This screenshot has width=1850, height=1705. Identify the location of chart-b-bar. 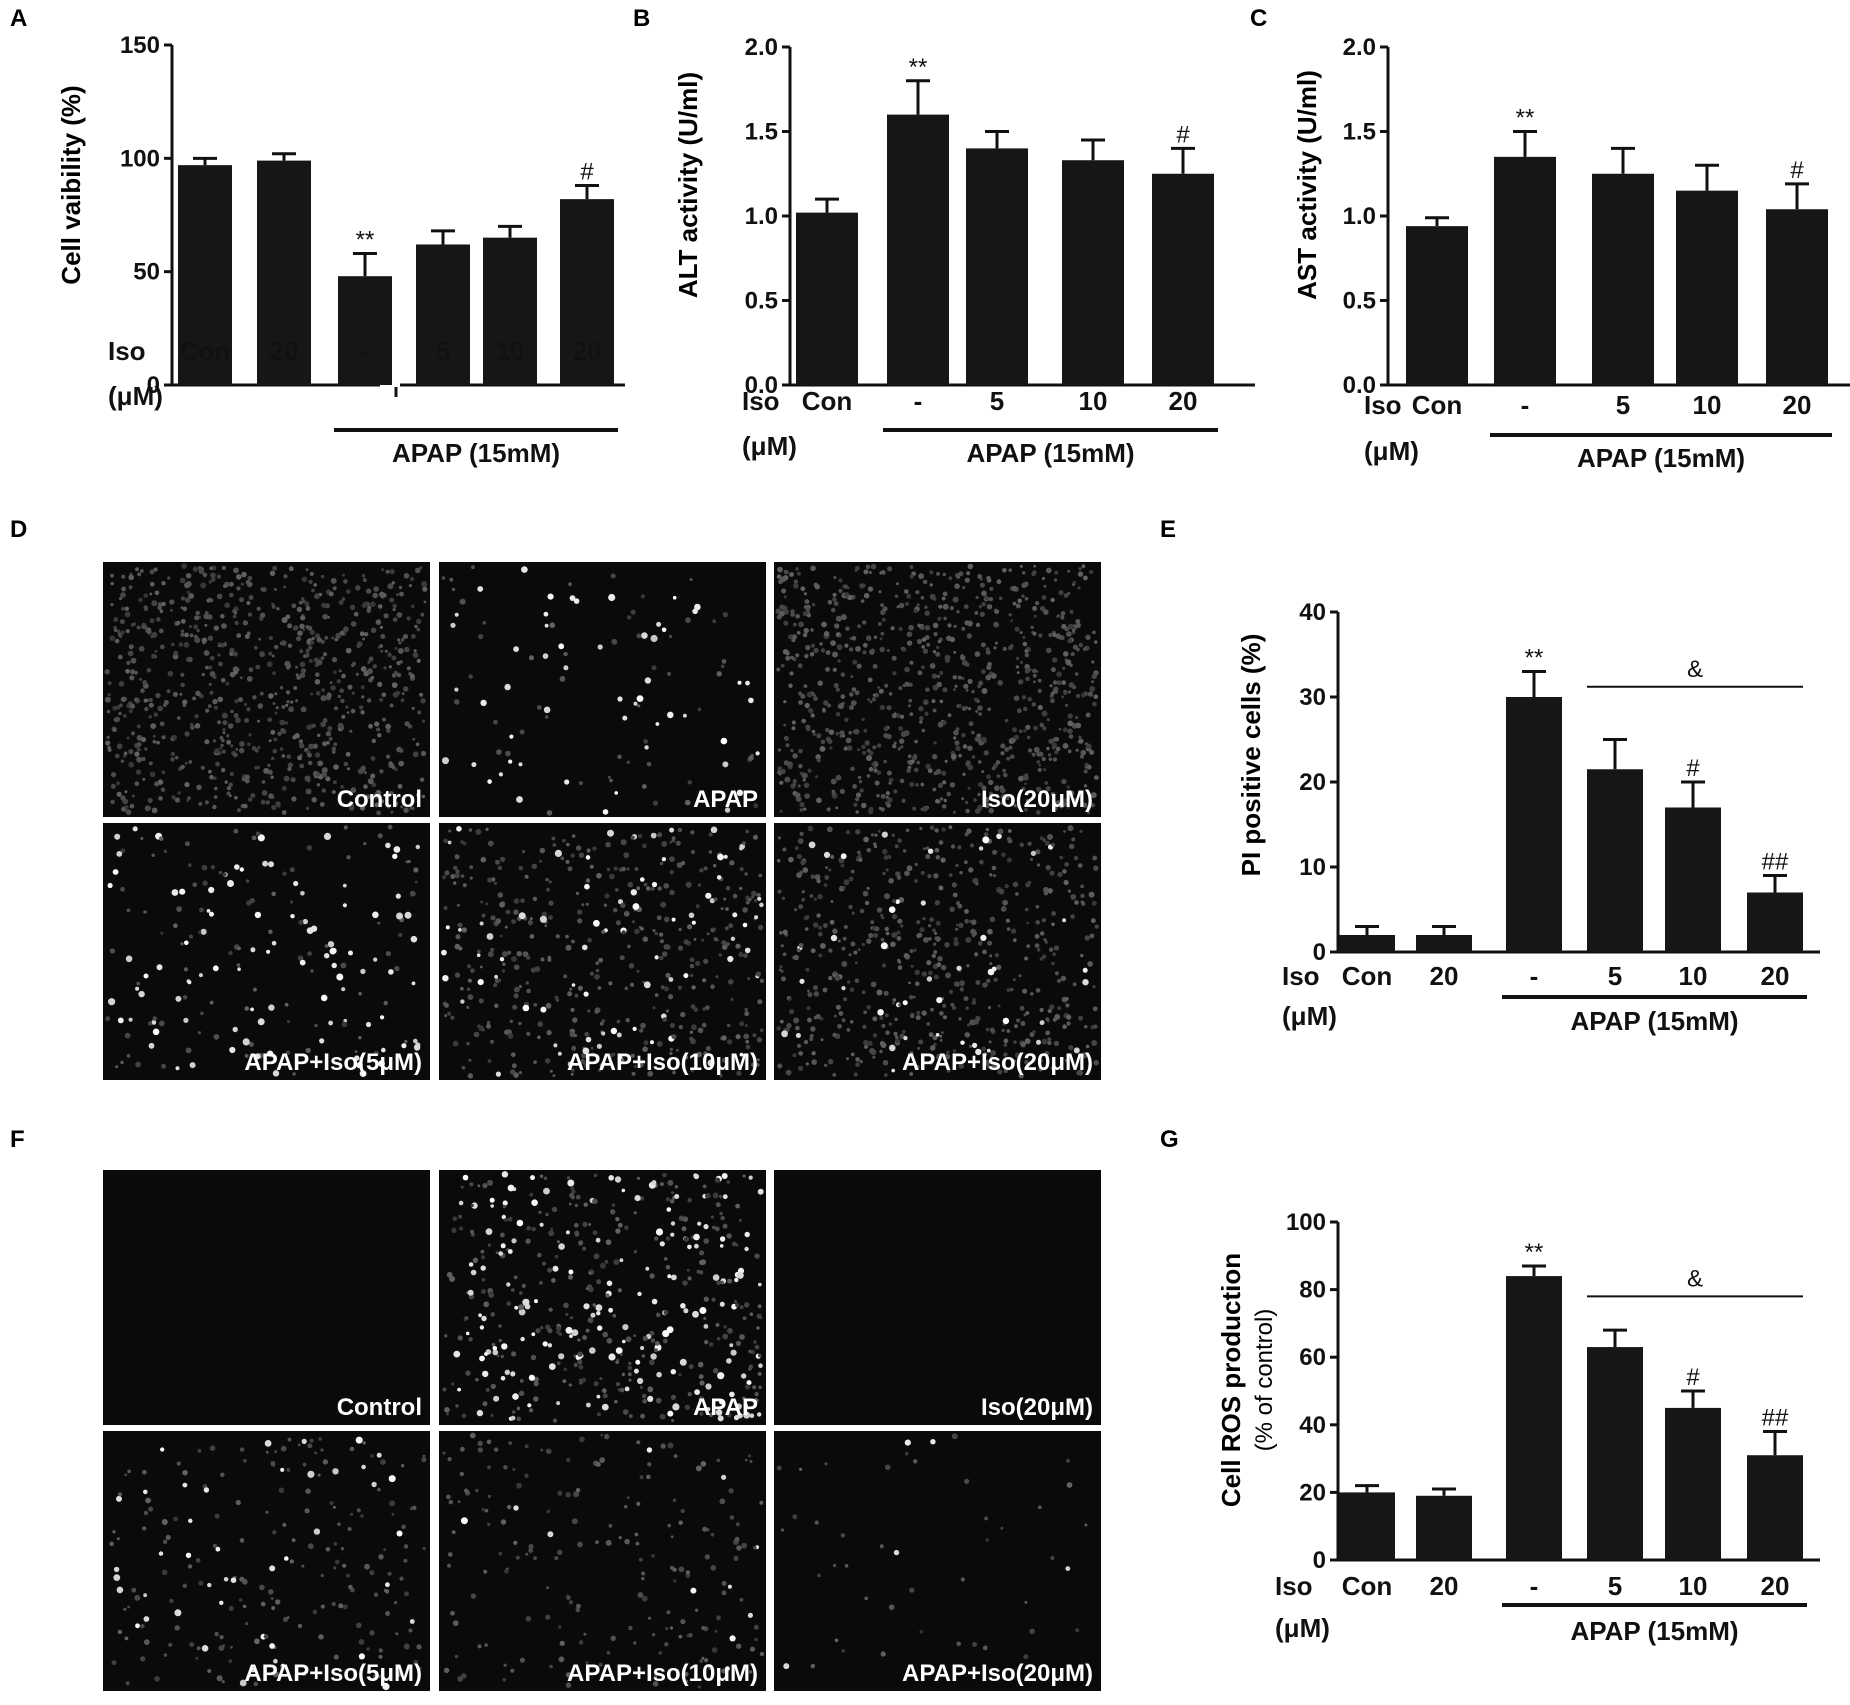
(1183, 279).